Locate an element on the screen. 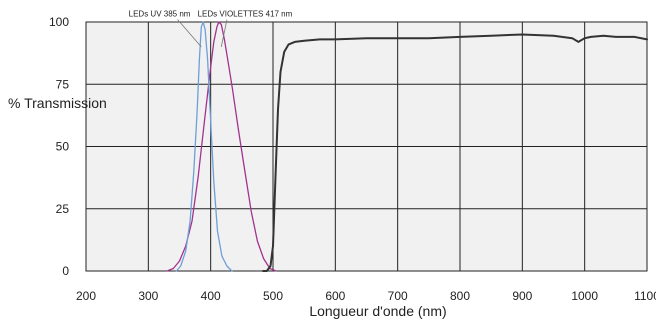  x-tick-label: 600 is located at coordinates (335, 296).